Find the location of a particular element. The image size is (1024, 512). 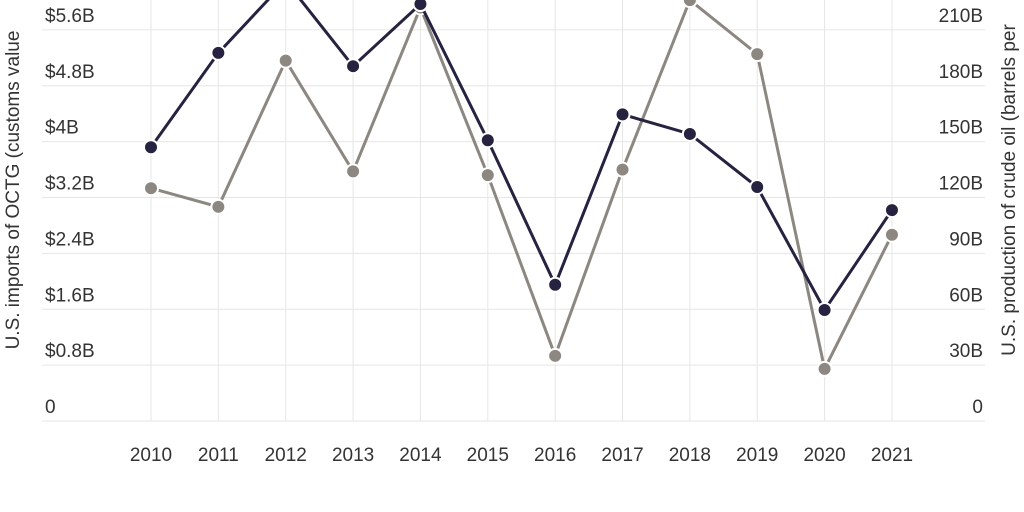

x-tick-label: 2012 is located at coordinates (286, 455).